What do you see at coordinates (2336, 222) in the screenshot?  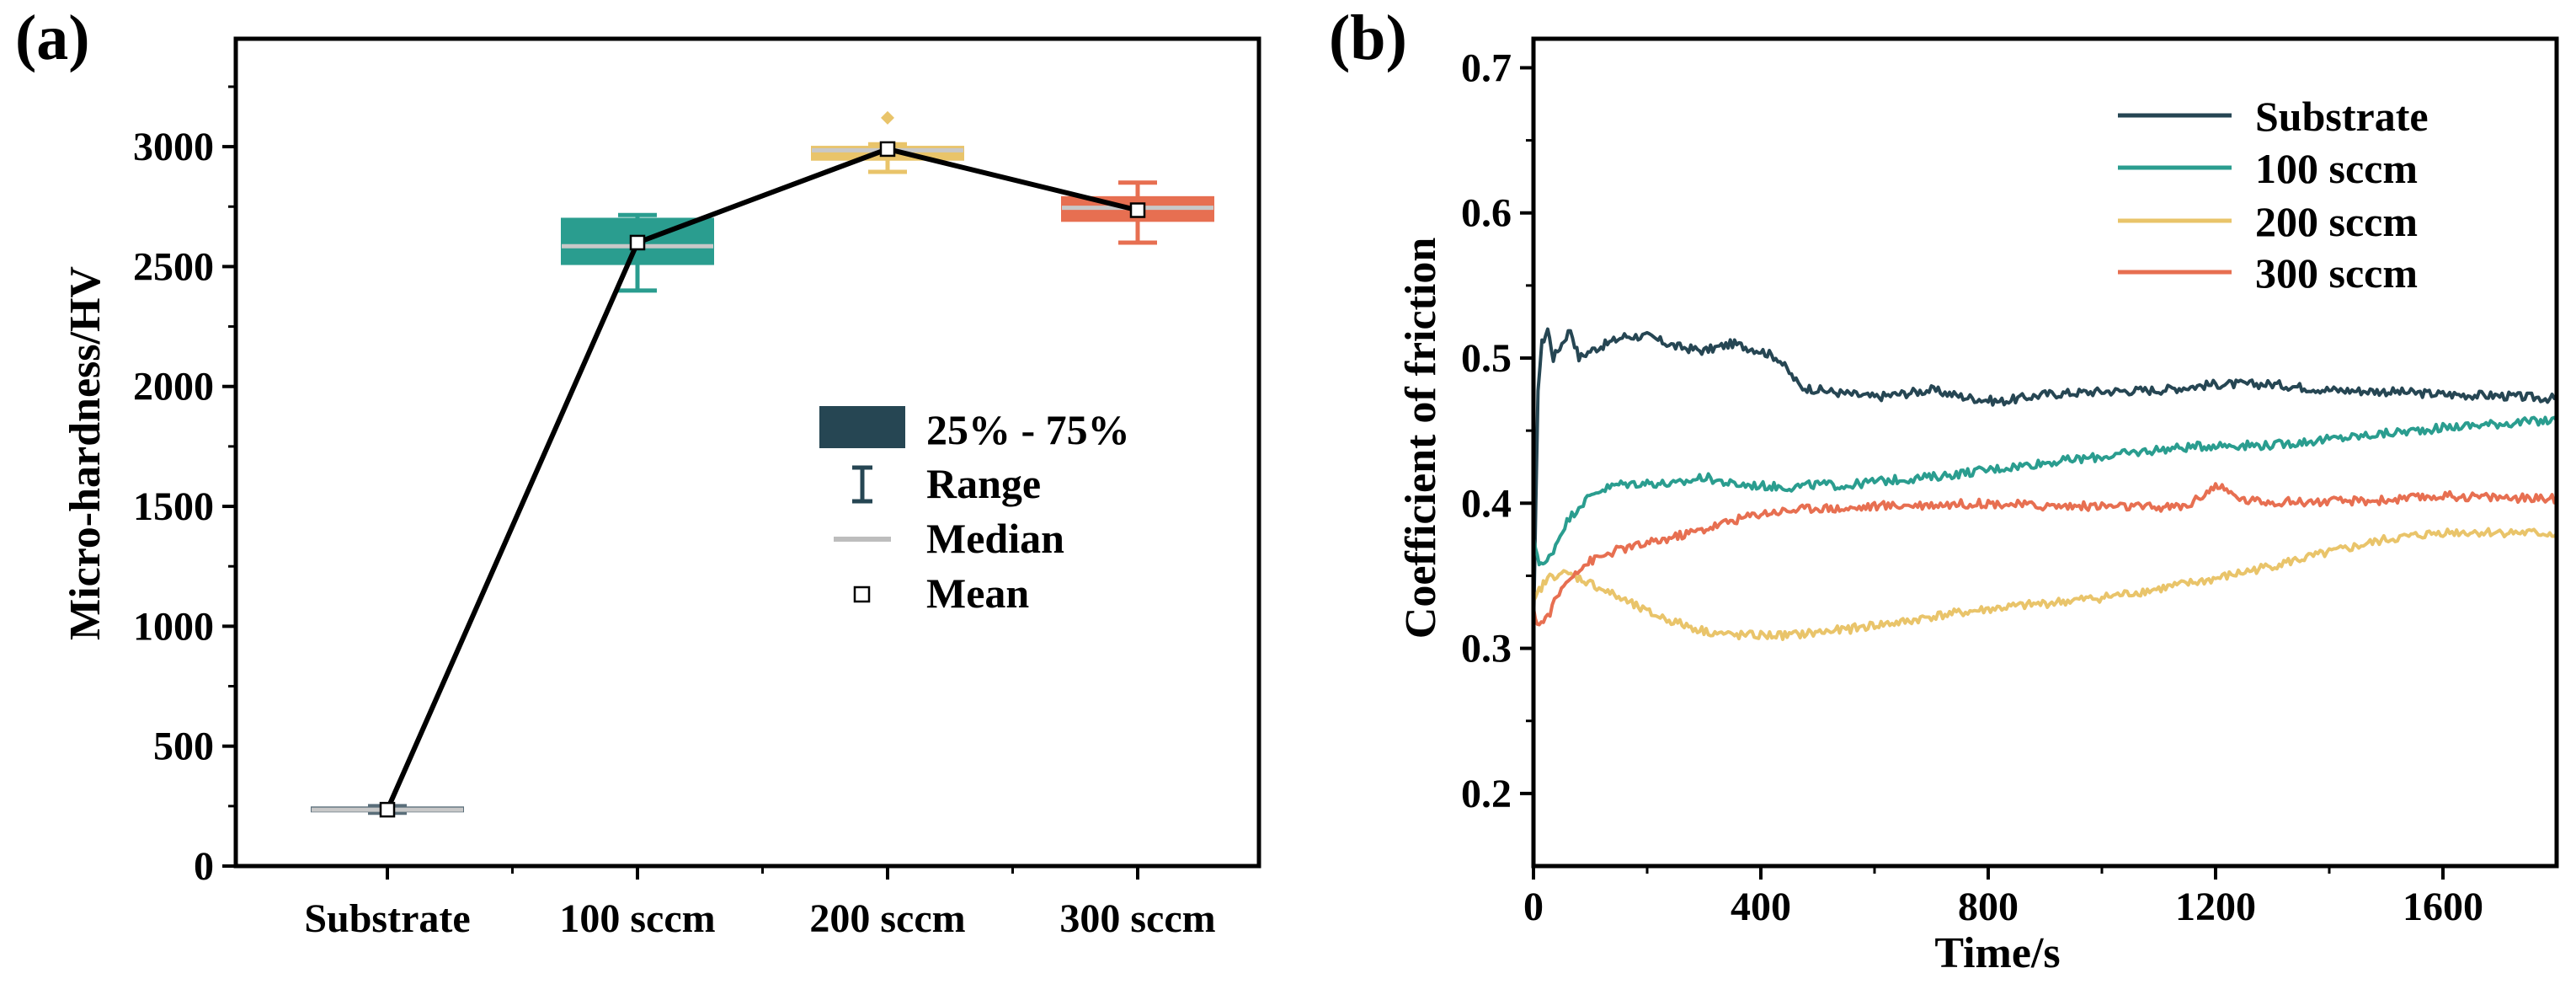 I see `legend-label-200-sccm: 200 sccm` at bounding box center [2336, 222].